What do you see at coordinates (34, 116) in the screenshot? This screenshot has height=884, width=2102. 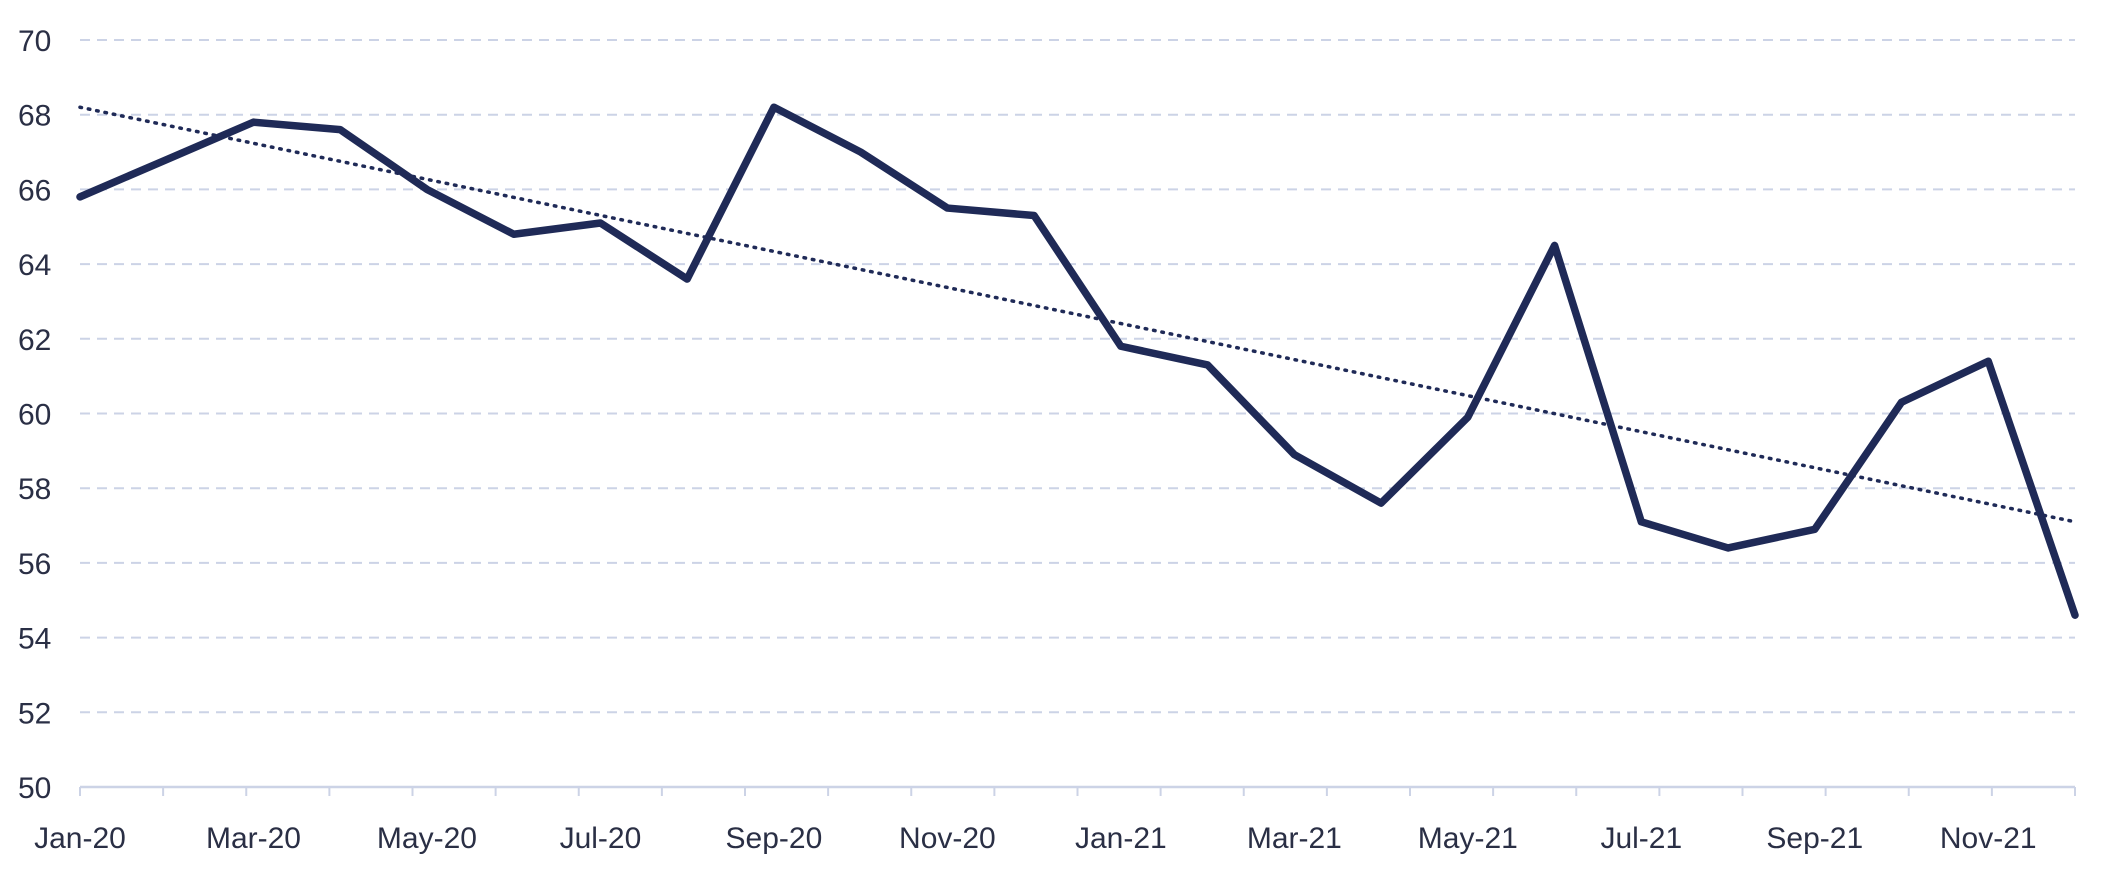 I see `y-tick-label: 68` at bounding box center [34, 116].